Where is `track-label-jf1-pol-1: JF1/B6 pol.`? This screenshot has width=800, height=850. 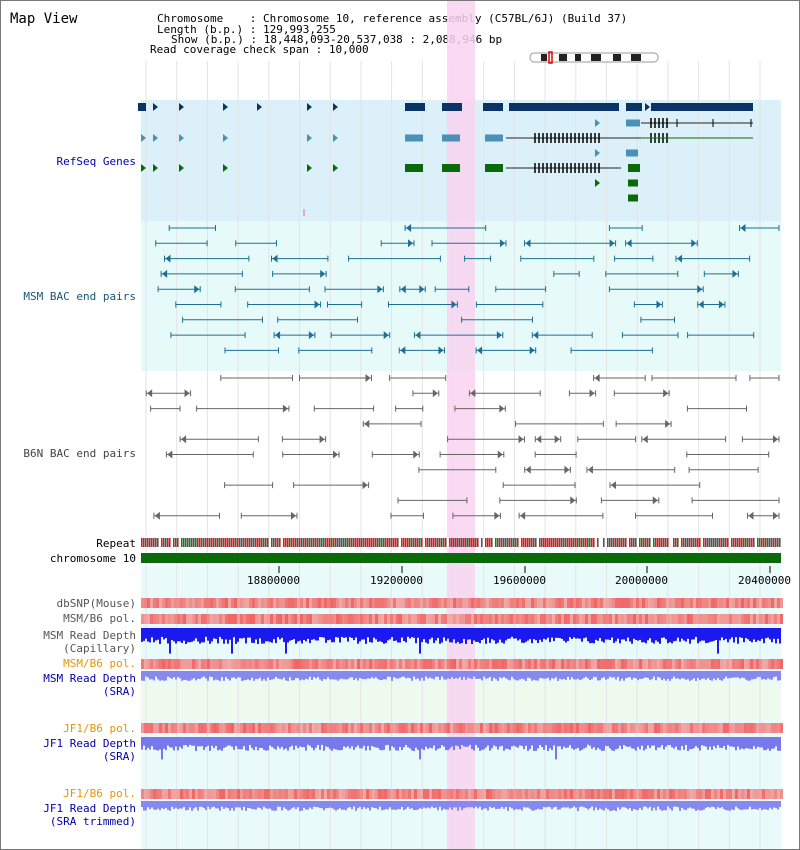
track-label-jf1-pol-1: JF1/B6 pol. is located at coordinates (99, 728).